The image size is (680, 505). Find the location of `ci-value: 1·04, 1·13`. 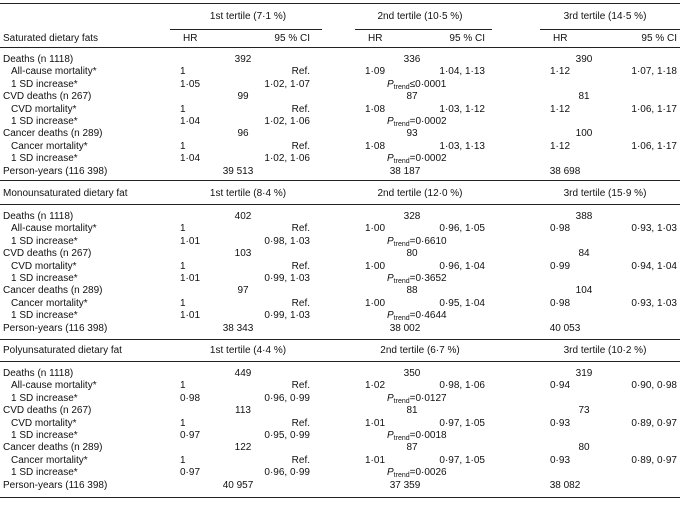

ci-value: 1·04, 1·13 is located at coordinates (462, 72).